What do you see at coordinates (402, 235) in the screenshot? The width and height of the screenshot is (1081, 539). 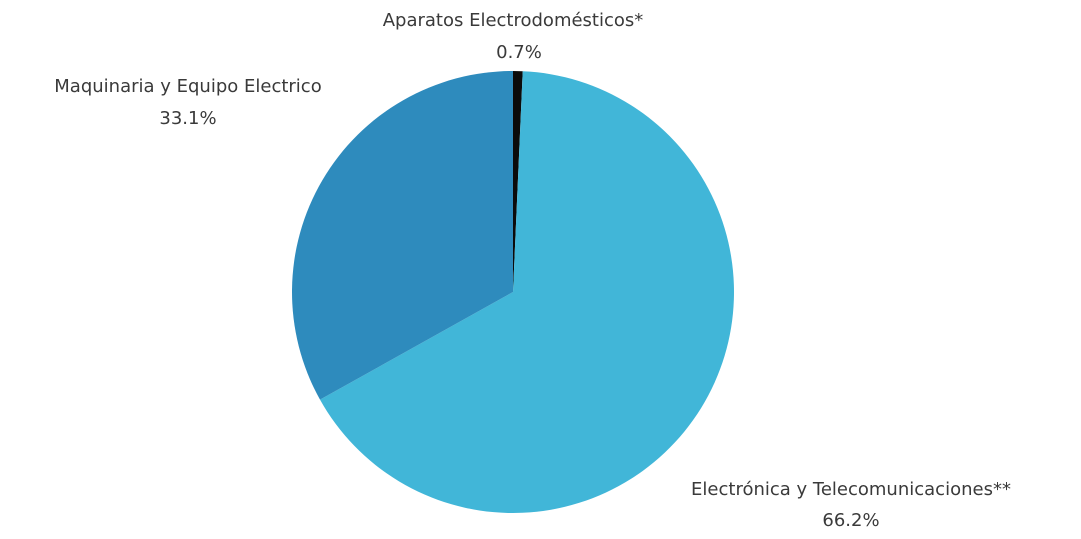 I see `pie-slice-maquinaria` at bounding box center [402, 235].